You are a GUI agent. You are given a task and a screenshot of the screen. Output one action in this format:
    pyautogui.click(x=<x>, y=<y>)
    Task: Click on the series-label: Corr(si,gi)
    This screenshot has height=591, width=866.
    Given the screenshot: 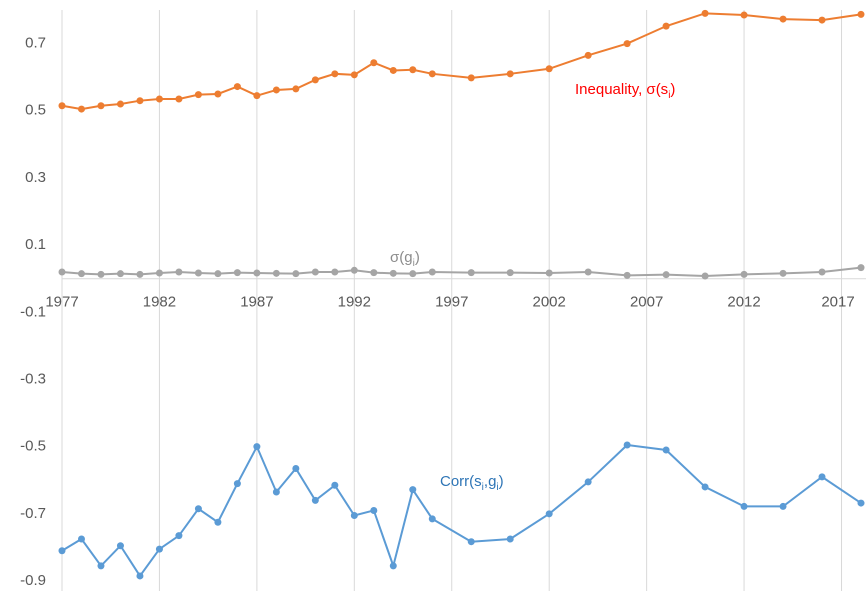 What is the action you would take?
    pyautogui.click(x=472, y=483)
    